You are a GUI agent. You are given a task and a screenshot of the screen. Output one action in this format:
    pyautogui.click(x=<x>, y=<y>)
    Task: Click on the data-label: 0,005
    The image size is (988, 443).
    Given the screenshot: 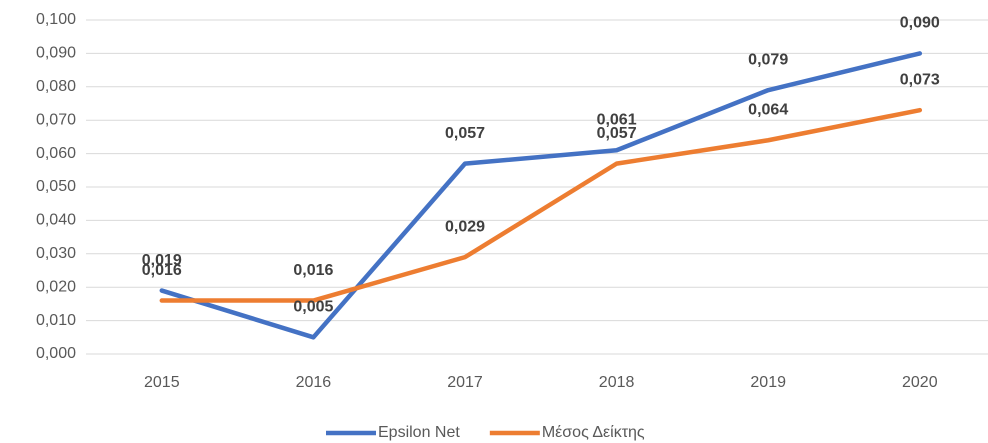 What is the action you would take?
    pyautogui.click(x=313, y=307)
    